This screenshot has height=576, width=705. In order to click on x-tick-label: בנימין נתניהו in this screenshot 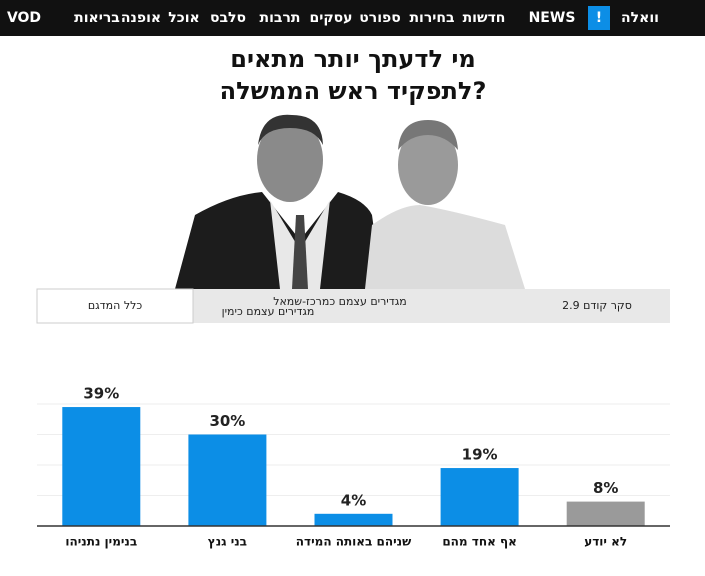, I will do `click(101, 542)`.